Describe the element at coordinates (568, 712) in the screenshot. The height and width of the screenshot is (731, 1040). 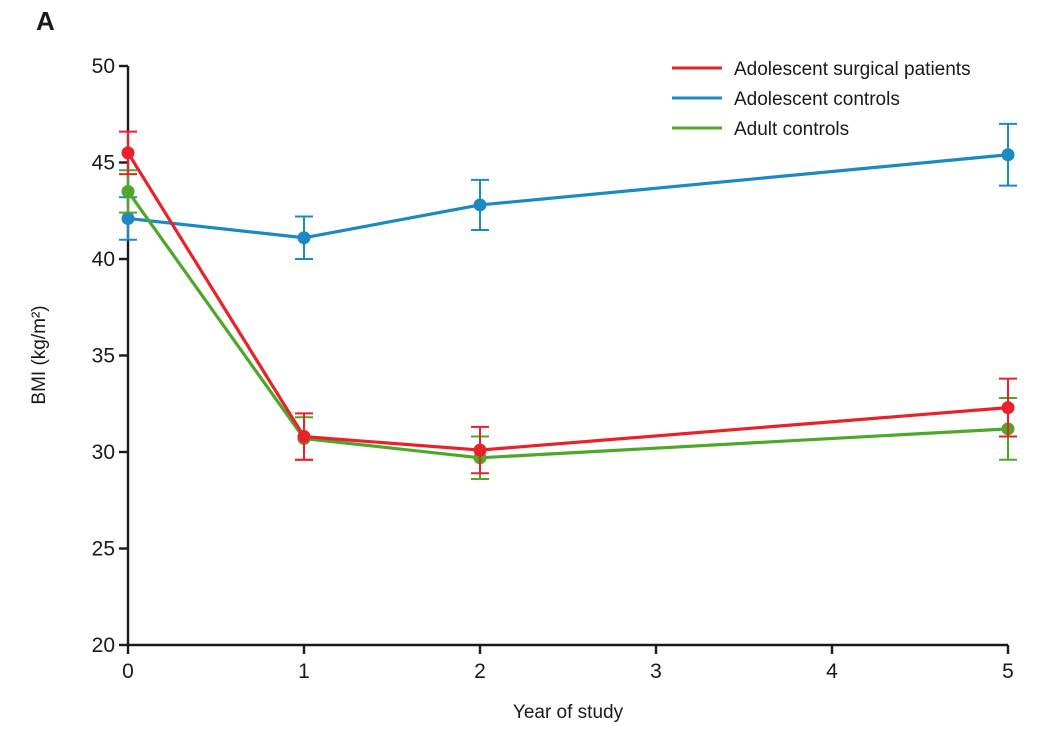
I see `x-axis-title: Year of study` at that location.